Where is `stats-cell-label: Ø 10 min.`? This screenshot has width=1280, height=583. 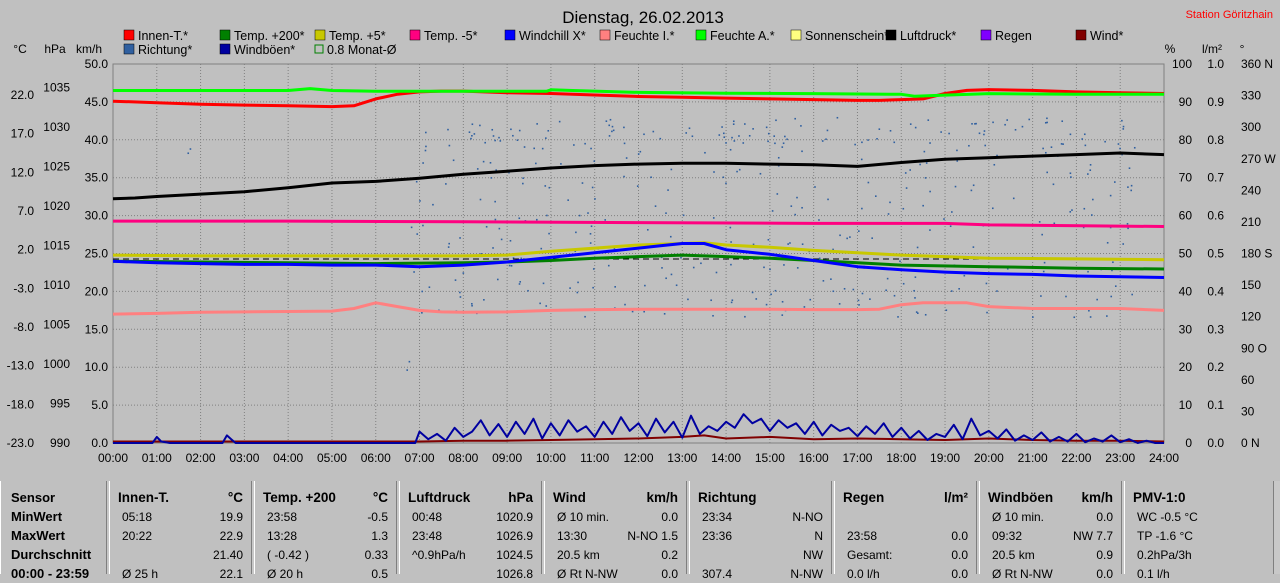
stats-cell-label: Ø 10 min. is located at coordinates (583, 517).